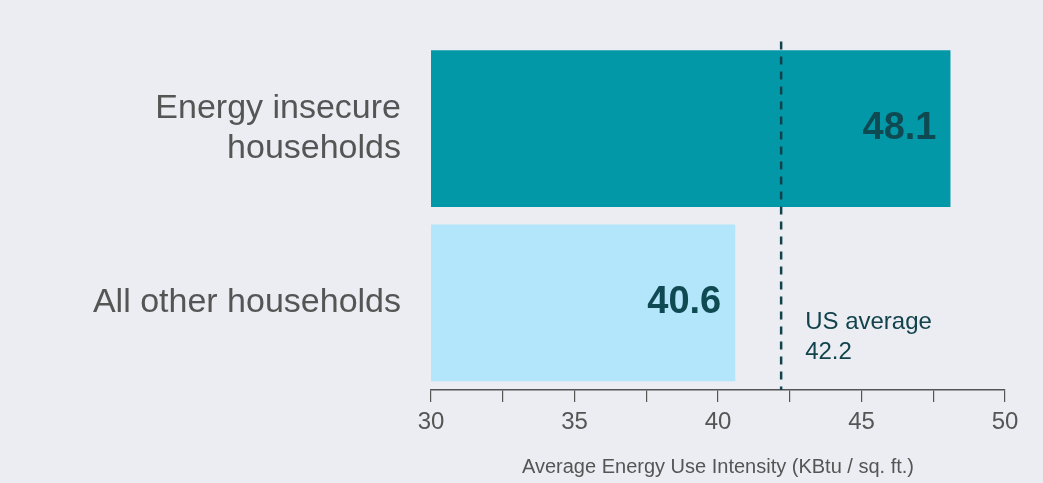  I want to click on x-tick-label: 40, so click(718, 421).